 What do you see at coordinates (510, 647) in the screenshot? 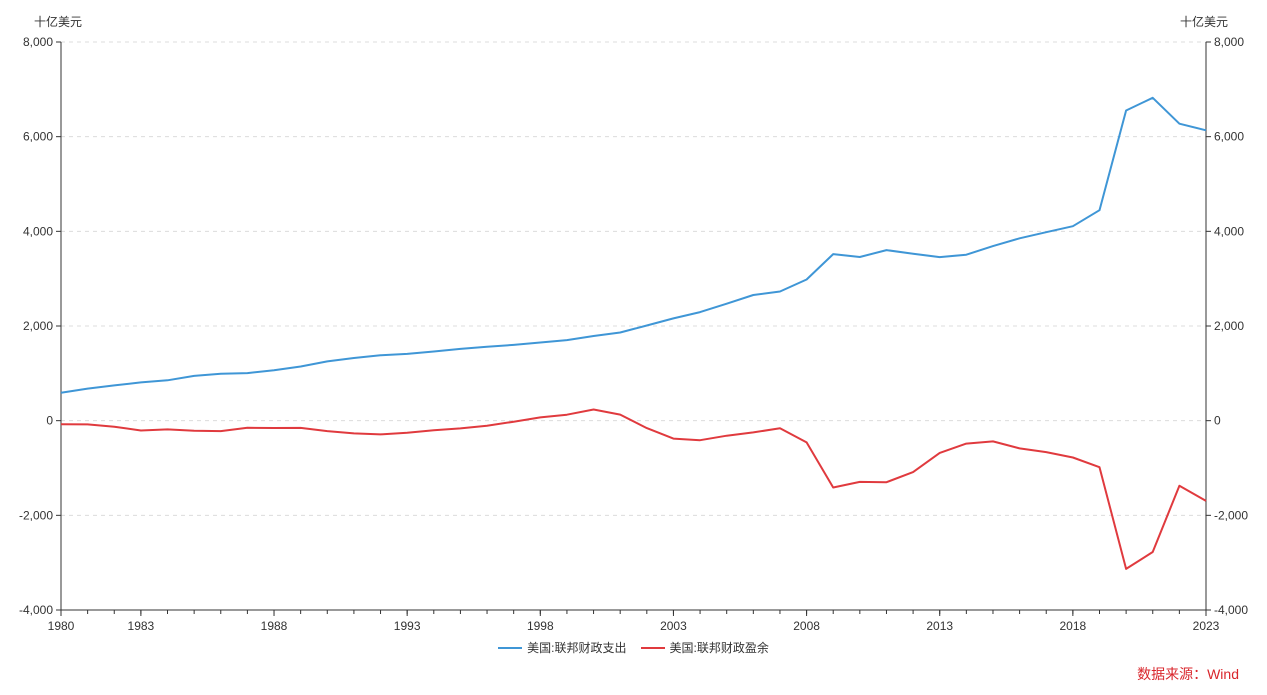
I see `legend-swatch-spending` at bounding box center [510, 647].